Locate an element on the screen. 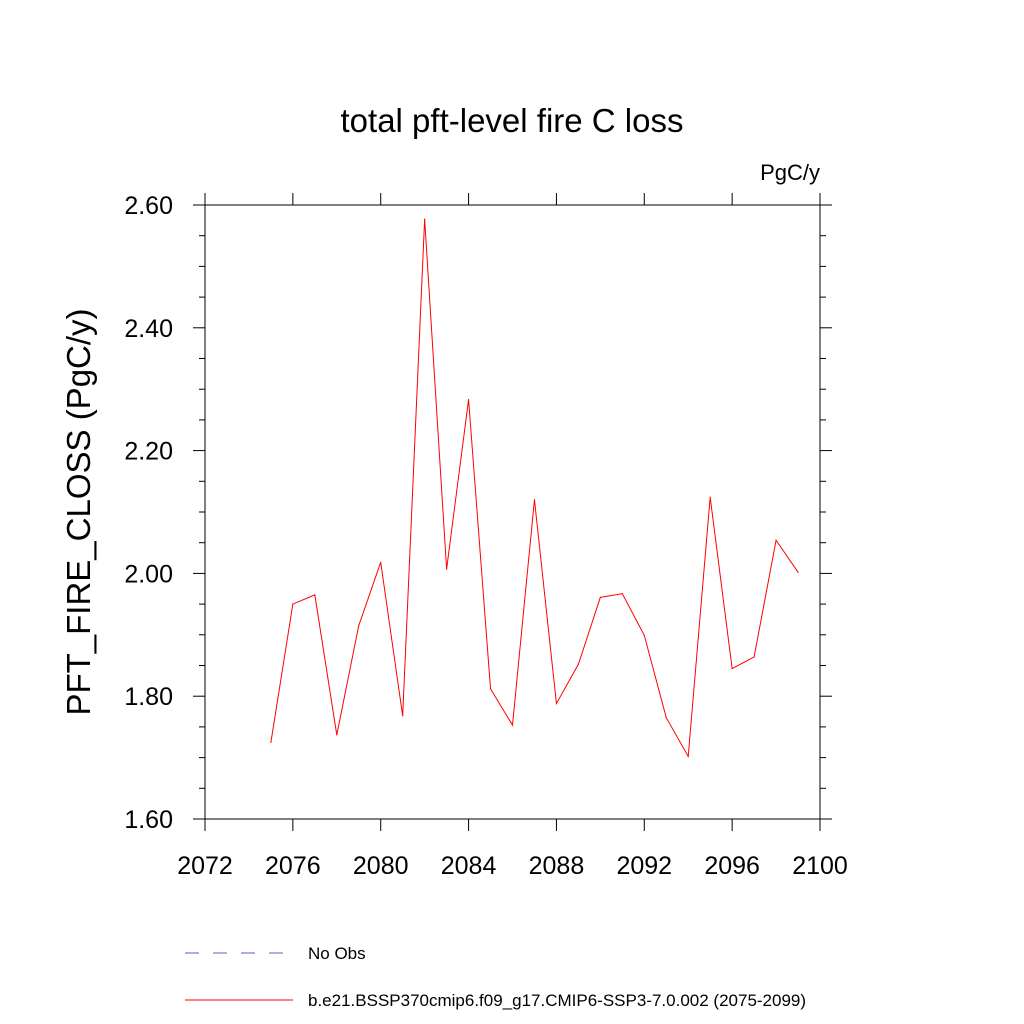  y-tick-label-2.40: 2.40 is located at coordinates (148, 329).